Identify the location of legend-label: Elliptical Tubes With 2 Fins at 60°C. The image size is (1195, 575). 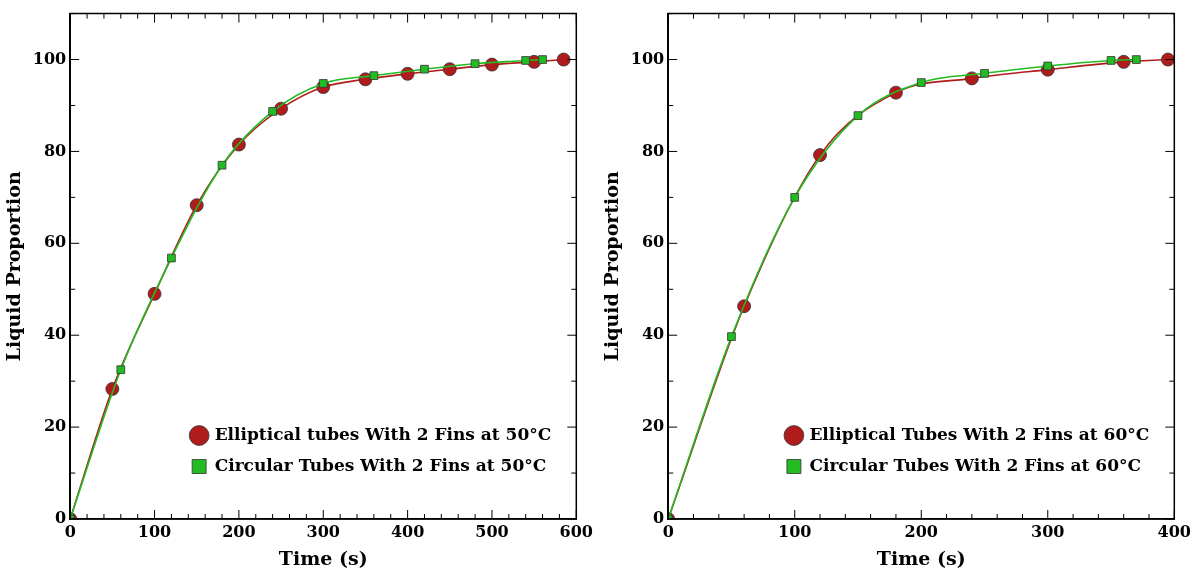
(979, 433).